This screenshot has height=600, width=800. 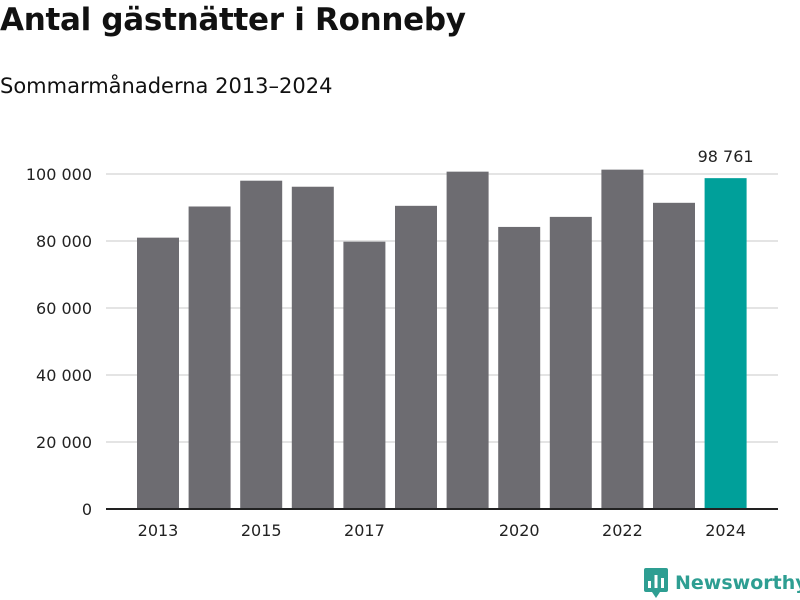 What do you see at coordinates (166, 86) in the screenshot?
I see `chart-subtitle: Sommarmånaderna 2013–2024` at bounding box center [166, 86].